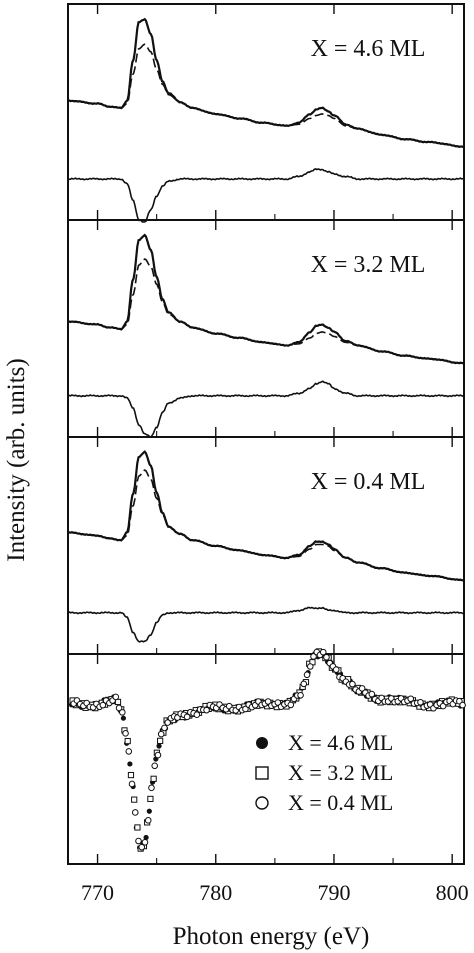 The width and height of the screenshot is (474, 953). What do you see at coordinates (368, 49) in the screenshot?
I see `panel-label-1: X = 4.6 ML` at bounding box center [368, 49].